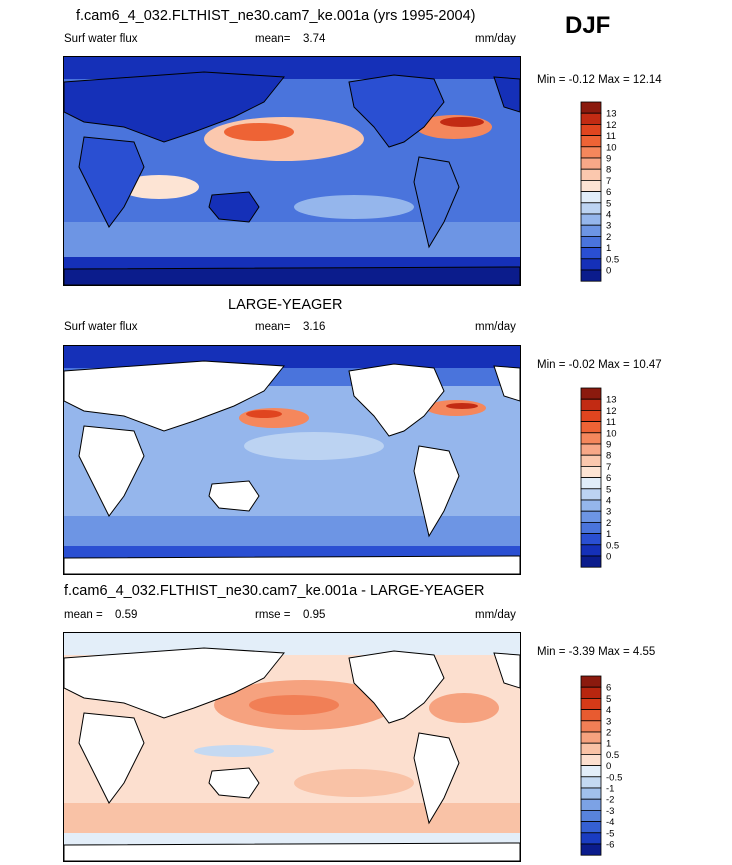 This screenshot has width=732, height=865. What do you see at coordinates (588, 25) in the screenshot?
I see `season-label: DJF` at bounding box center [588, 25].